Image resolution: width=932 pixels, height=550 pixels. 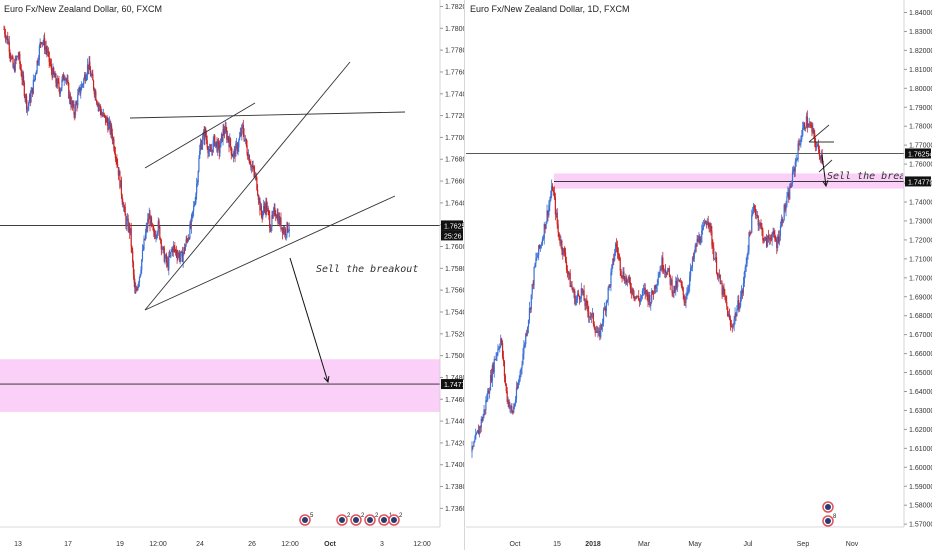 I want to click on trend-line, so click(x=200, y=135).